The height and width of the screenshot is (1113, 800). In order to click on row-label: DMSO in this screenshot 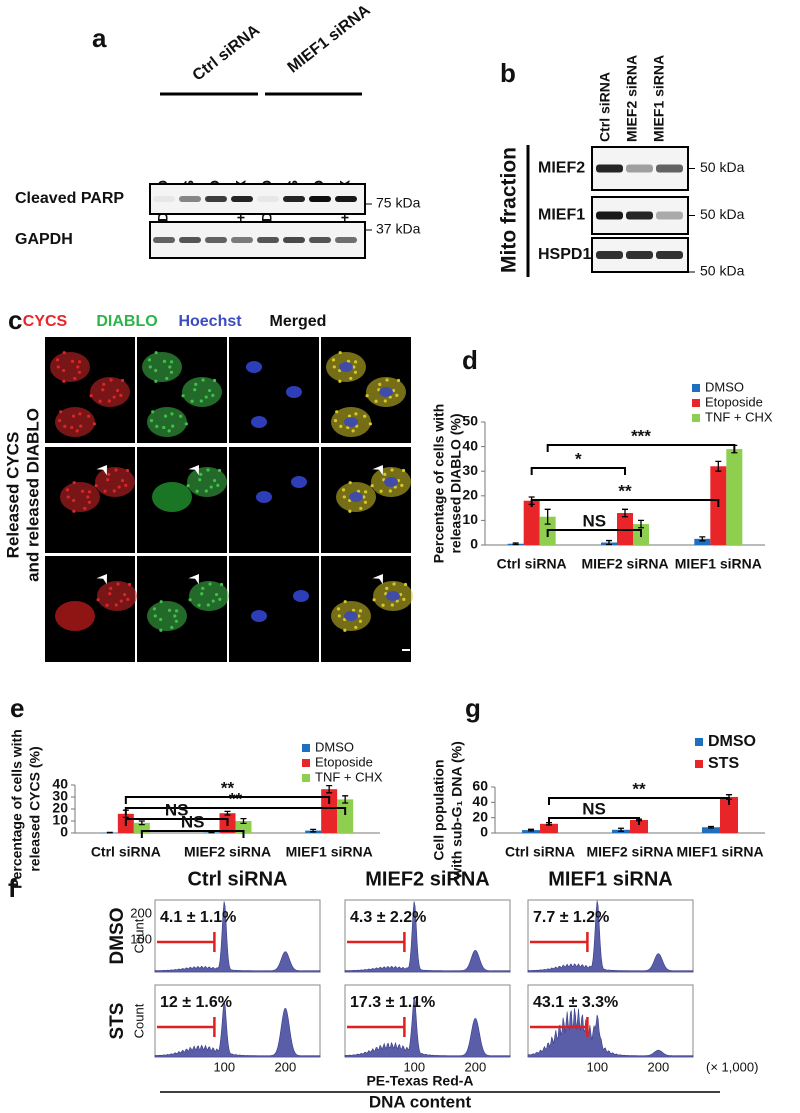, I will do `click(117, 936)`.